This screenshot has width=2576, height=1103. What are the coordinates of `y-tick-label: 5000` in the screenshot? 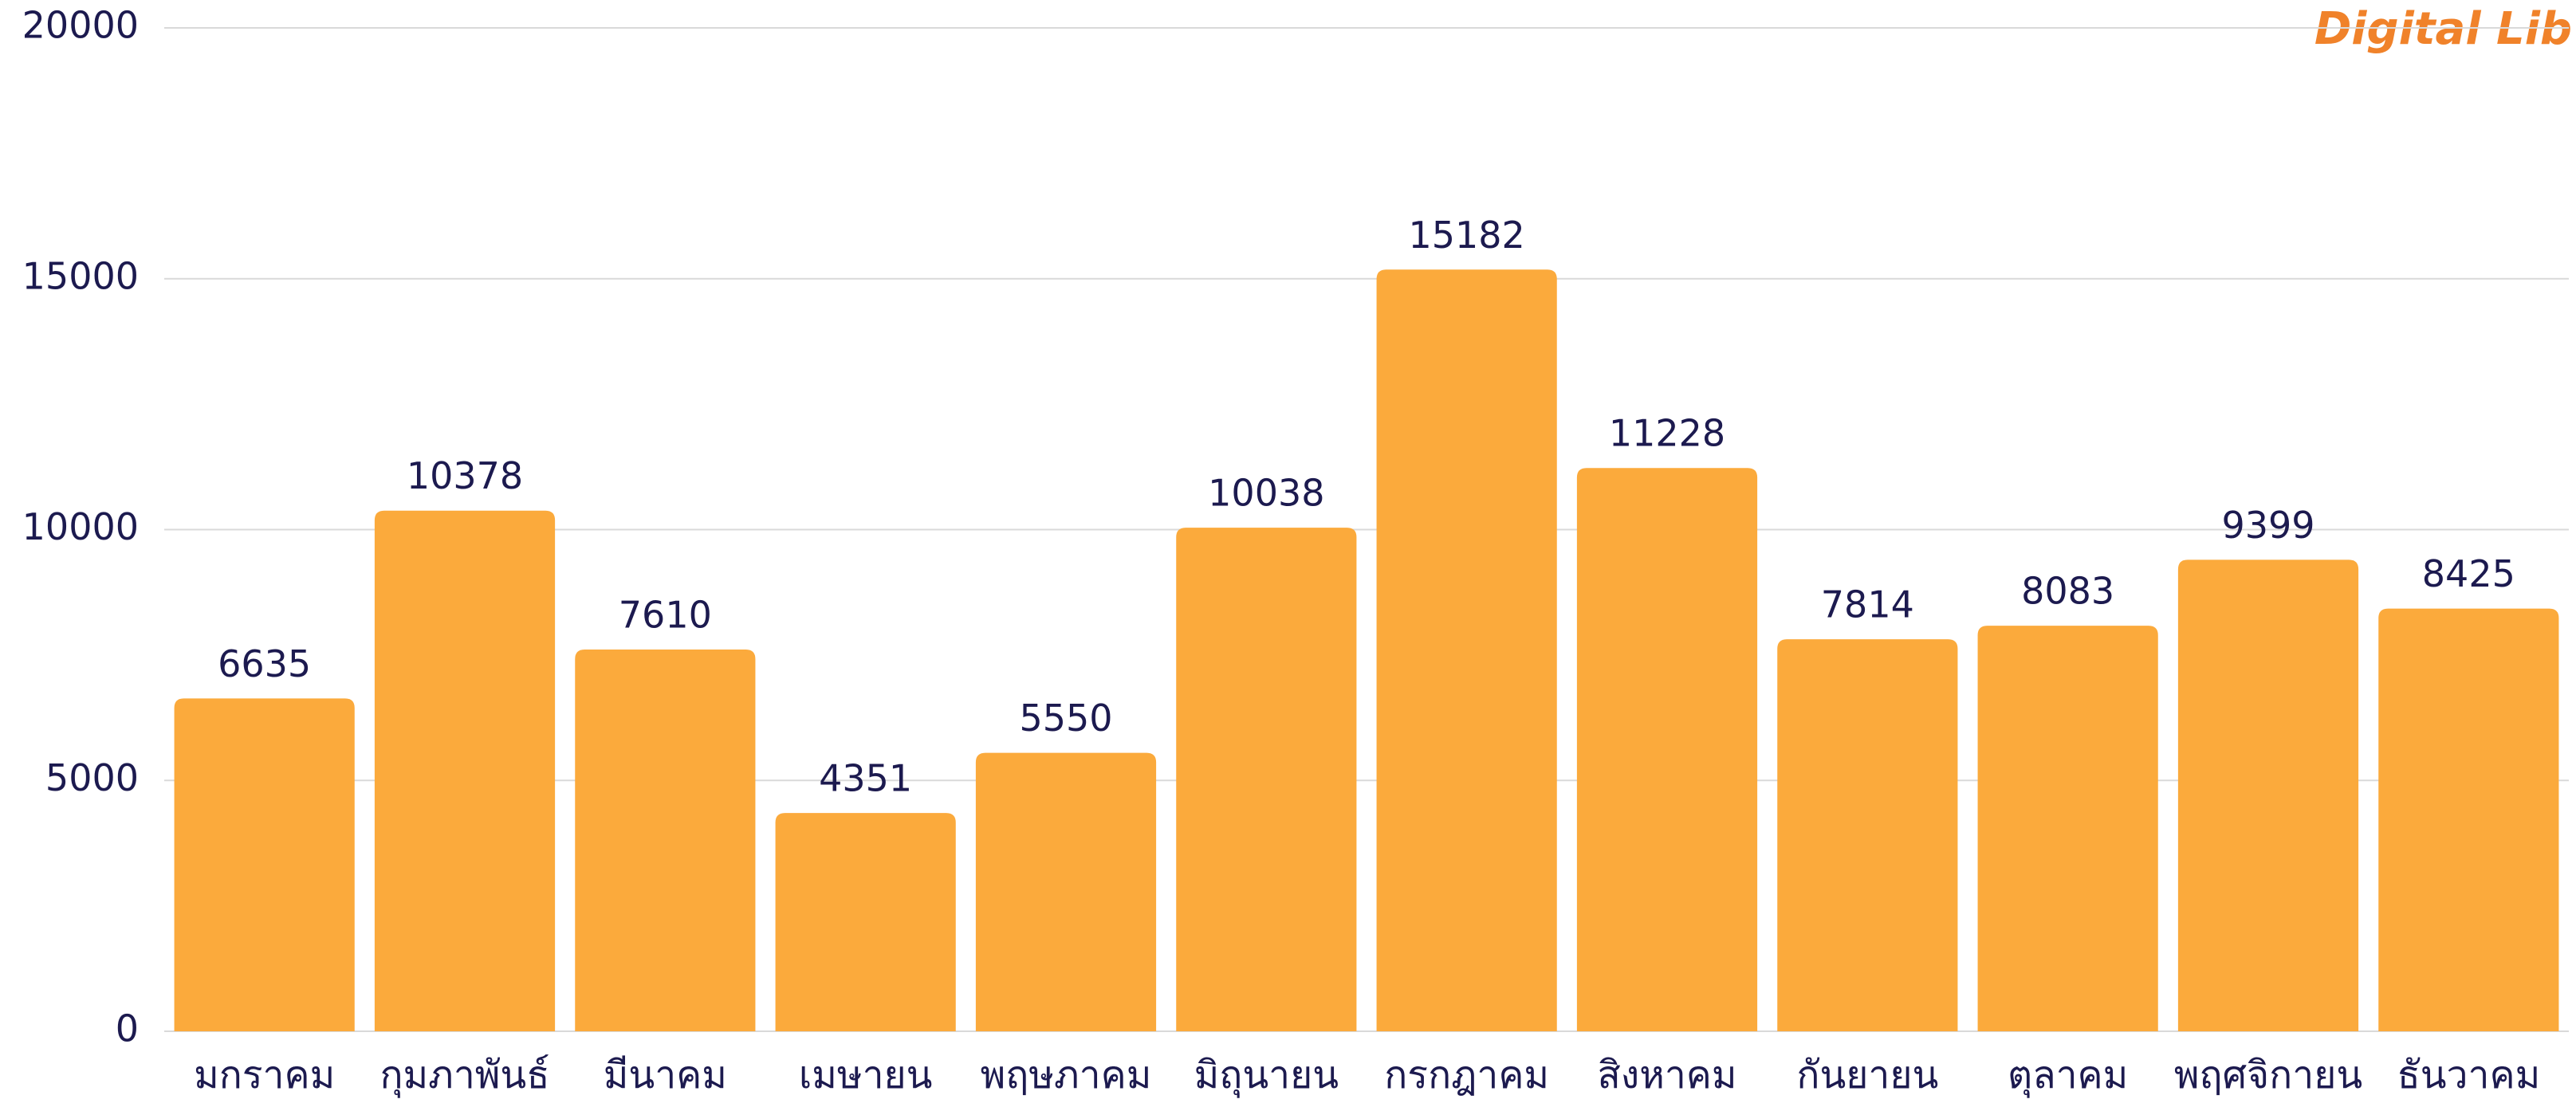 It's located at (92, 777).